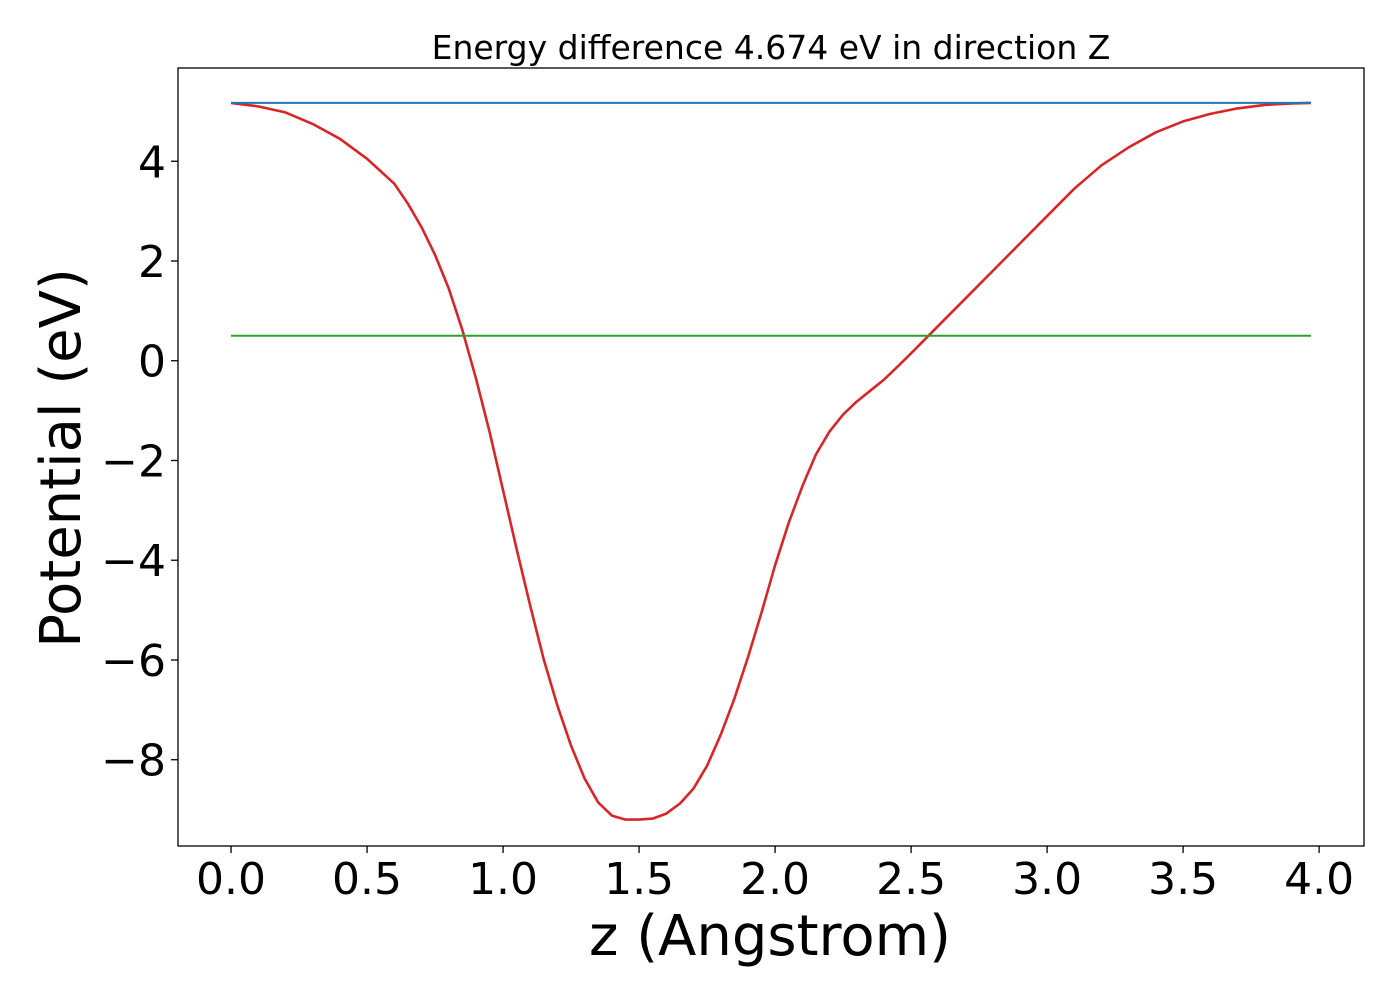 The image size is (1400, 1000). I want to click on x-tick-label: 4.0, so click(1319, 879).